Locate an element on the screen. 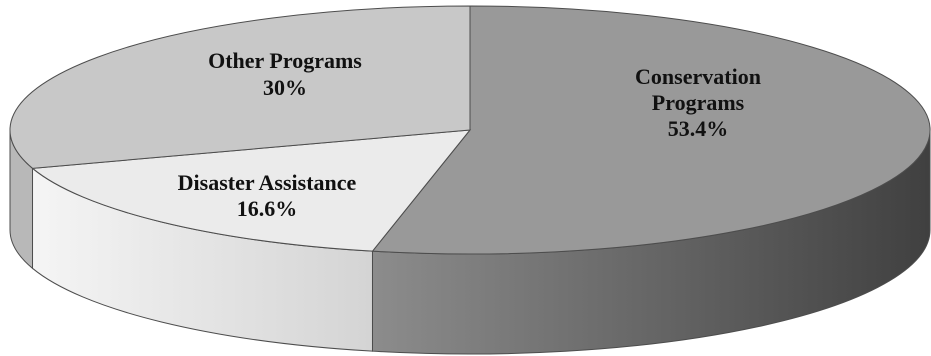 This screenshot has width=931, height=356. label-other-programs-line: Other Programs is located at coordinates (285, 60).